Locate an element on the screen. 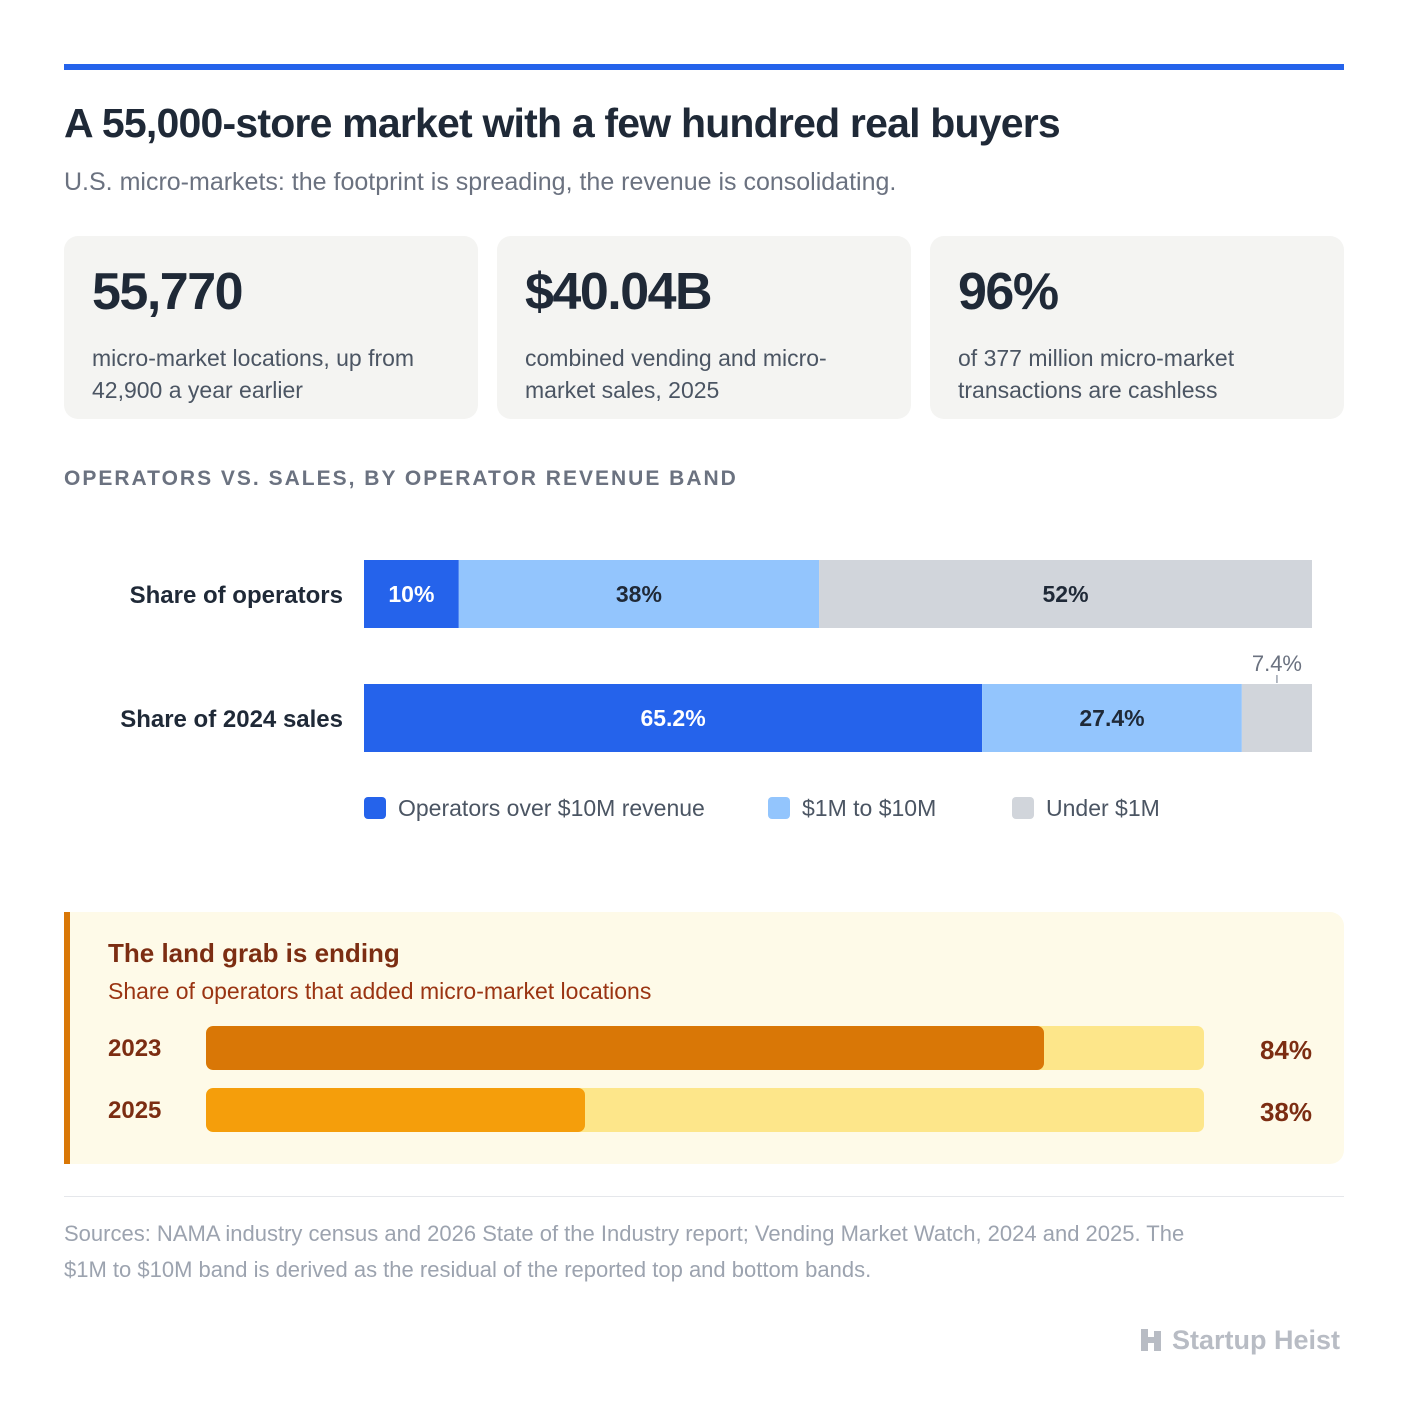 Image resolution: width=1408 pixels, height=1424 pixels. row-label: Share of 2024 sales is located at coordinates (231, 719).